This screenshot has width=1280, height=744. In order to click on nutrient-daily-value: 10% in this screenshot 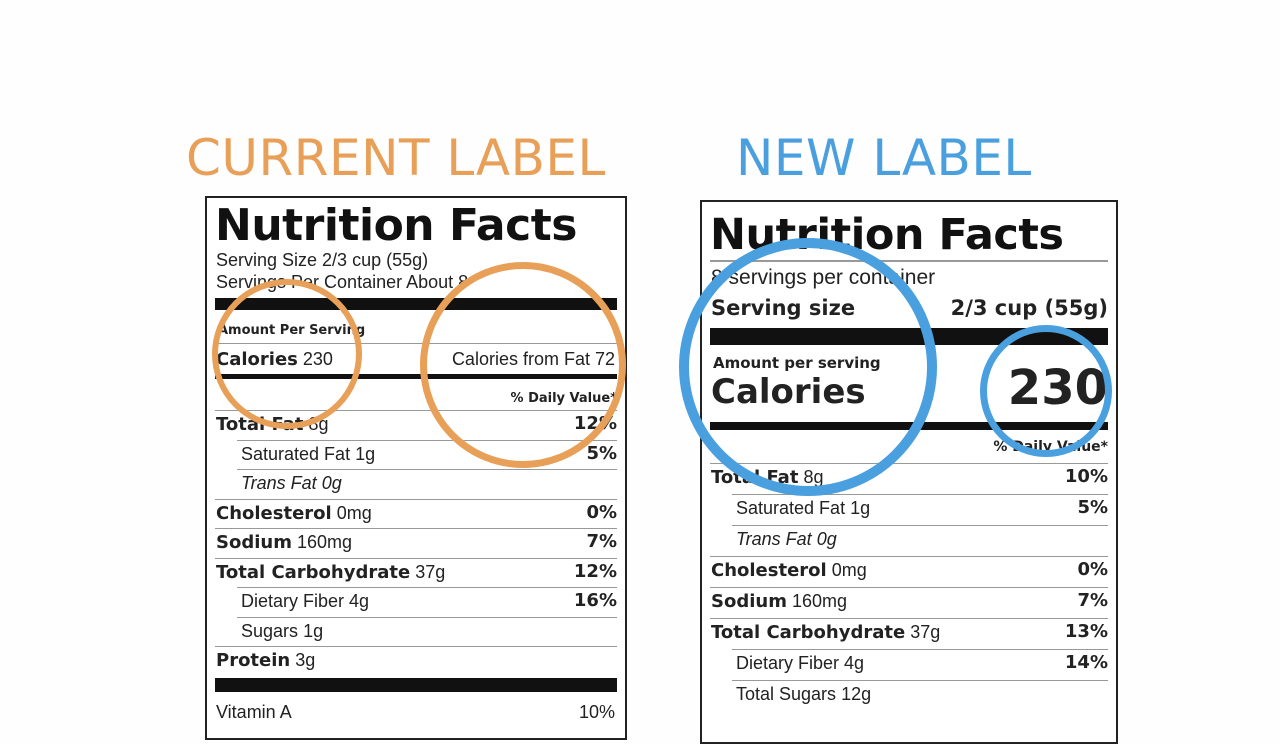, I will do `click(1086, 476)`.